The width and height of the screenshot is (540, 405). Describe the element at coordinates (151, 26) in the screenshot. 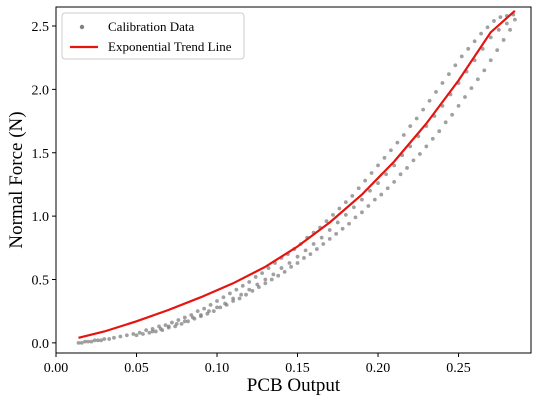

I see `legend-label-calibration: Calibration Data` at that location.